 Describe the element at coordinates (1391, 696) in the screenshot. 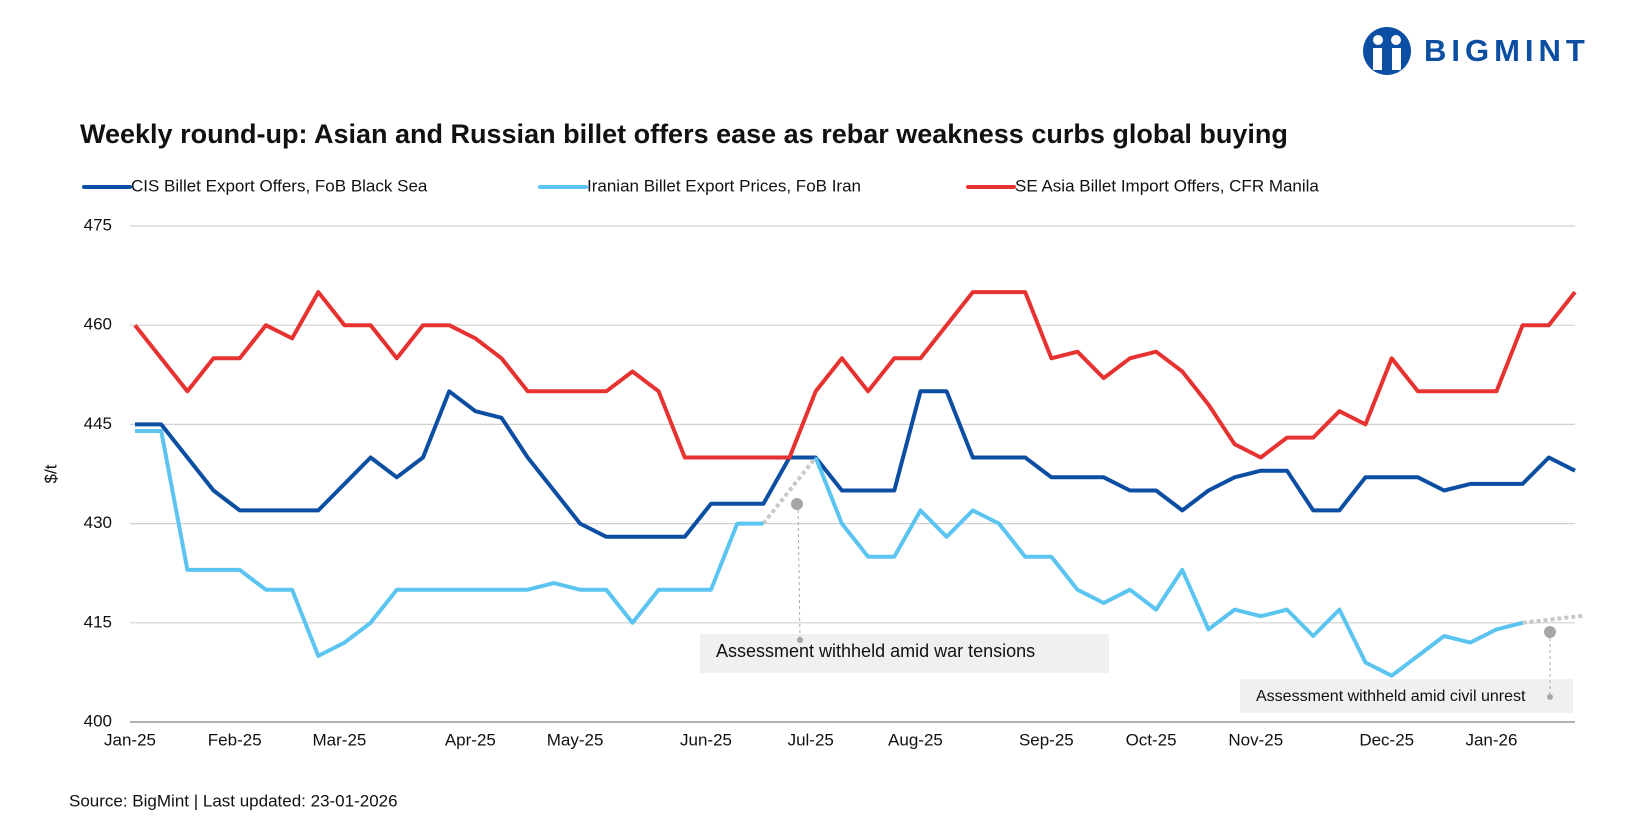

I see `annotation-text: Assessment withheld amid civil unrest` at that location.